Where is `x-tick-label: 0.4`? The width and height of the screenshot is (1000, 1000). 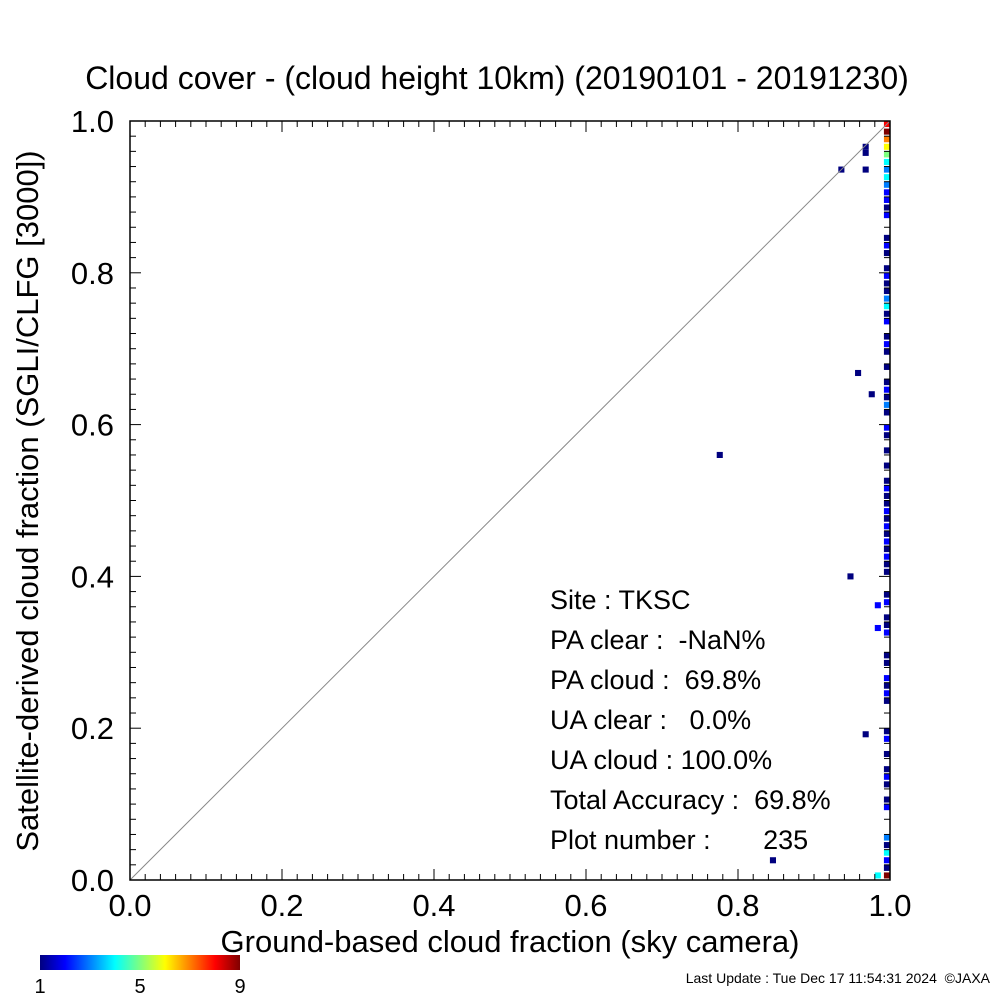
x-tick-label: 0.4 is located at coordinates (433, 905).